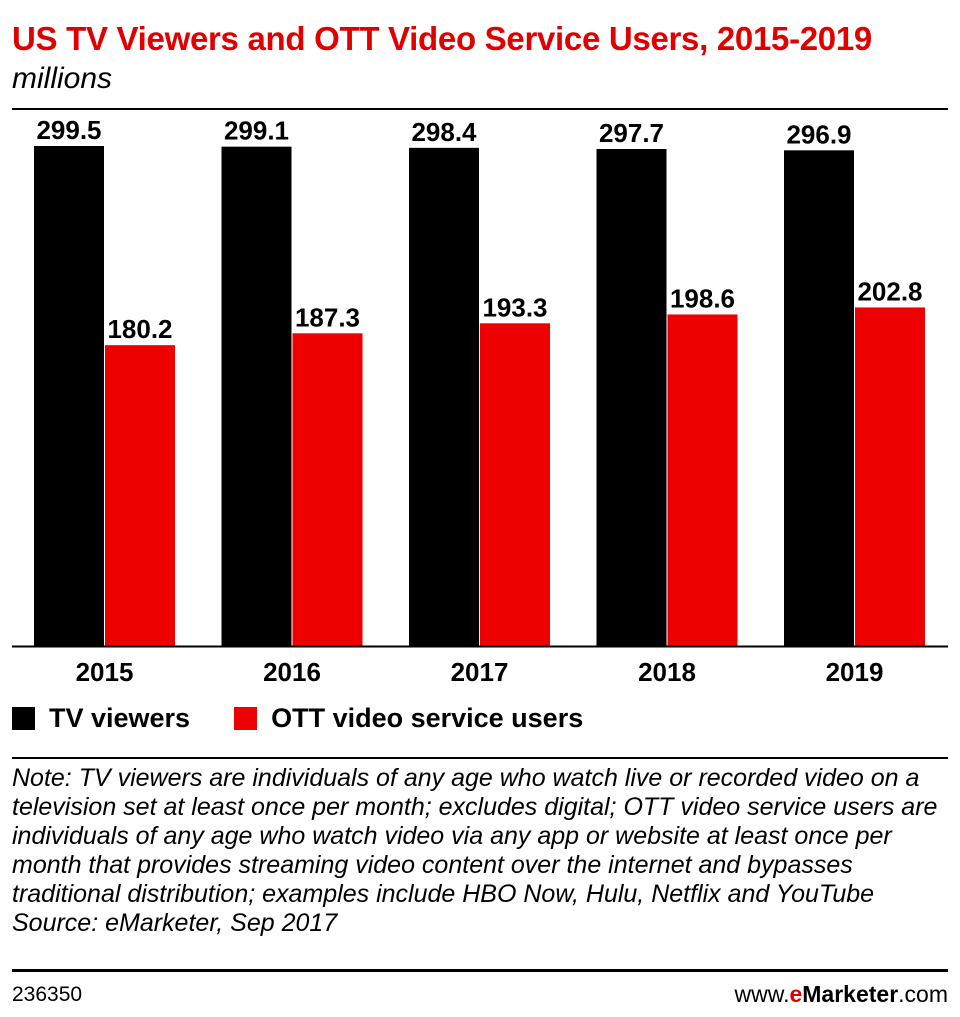 The image size is (960, 1017). What do you see at coordinates (850, 994) in the screenshot?
I see `logo-name: Marketer` at bounding box center [850, 994].